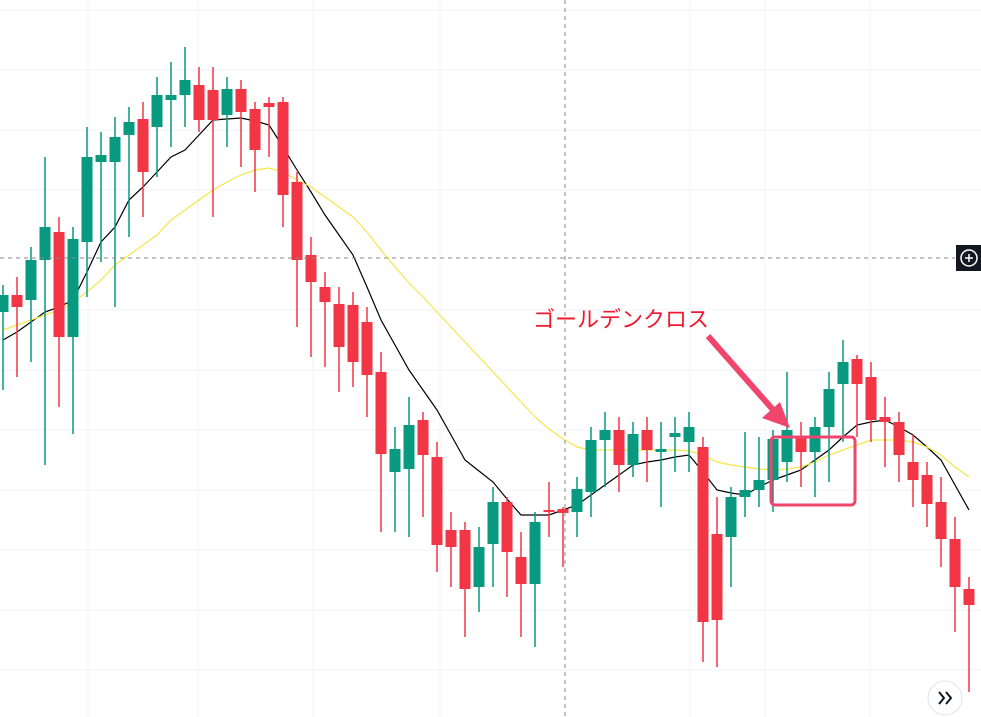  I want to click on scroll-button, so click(945, 698).